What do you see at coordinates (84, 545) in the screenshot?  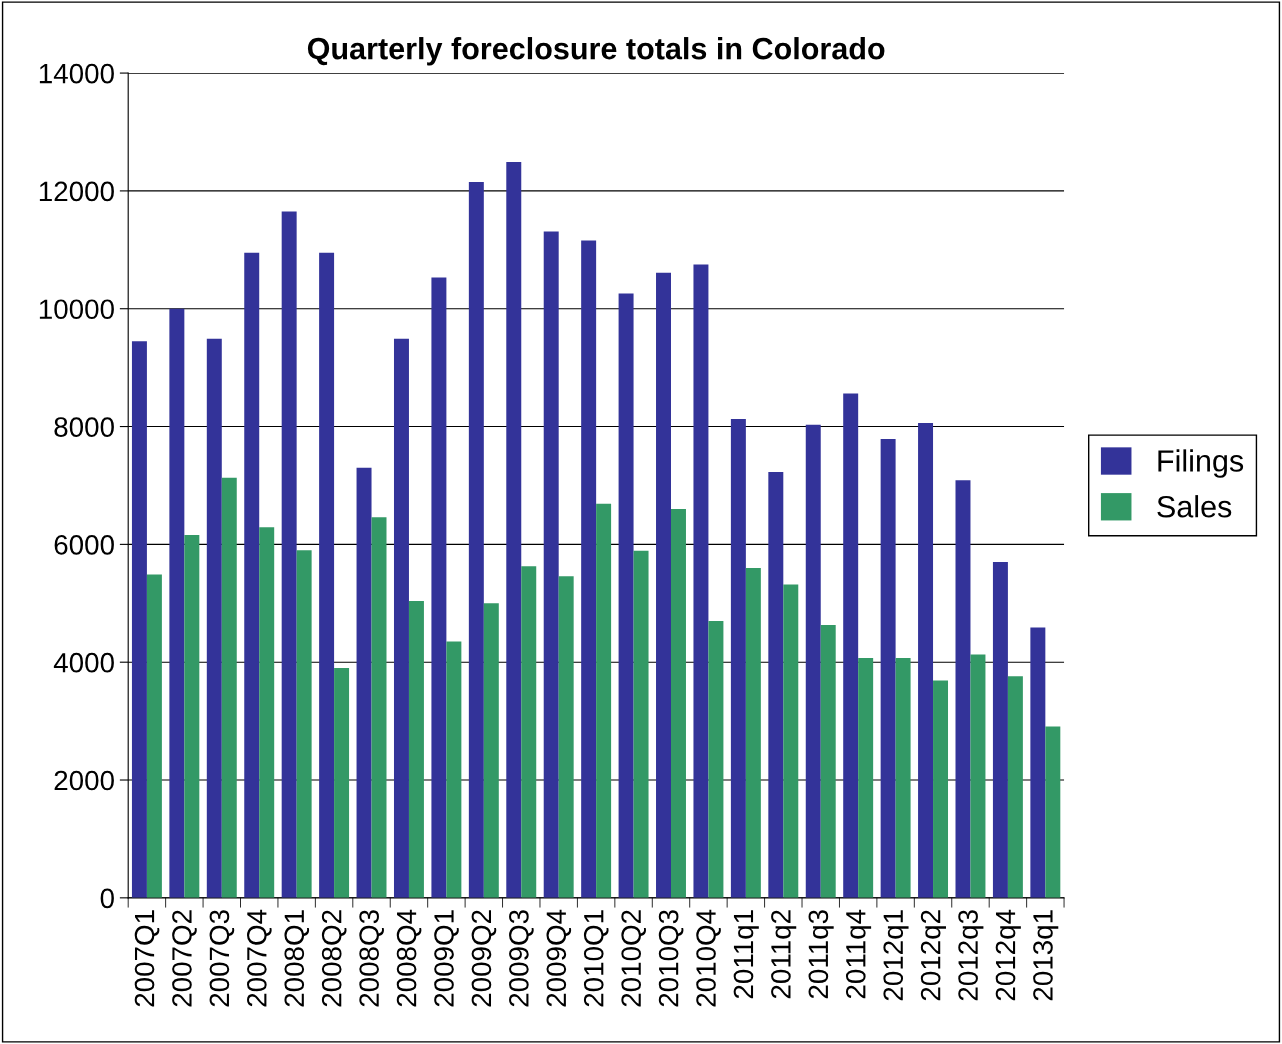 I see `y-tick-label: 6000` at bounding box center [84, 545].